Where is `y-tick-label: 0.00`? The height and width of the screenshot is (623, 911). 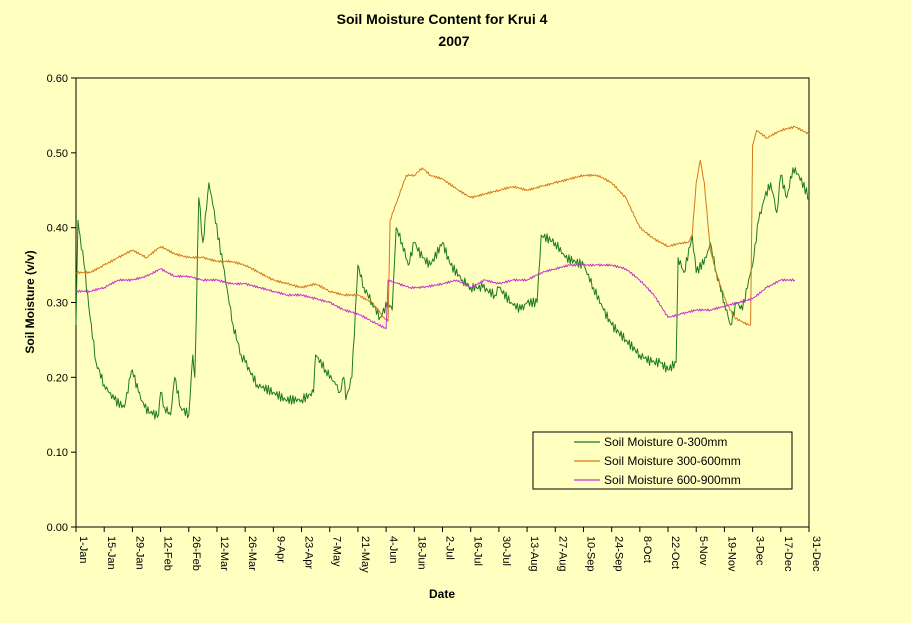
y-tick-label: 0.00 is located at coordinates (57, 528).